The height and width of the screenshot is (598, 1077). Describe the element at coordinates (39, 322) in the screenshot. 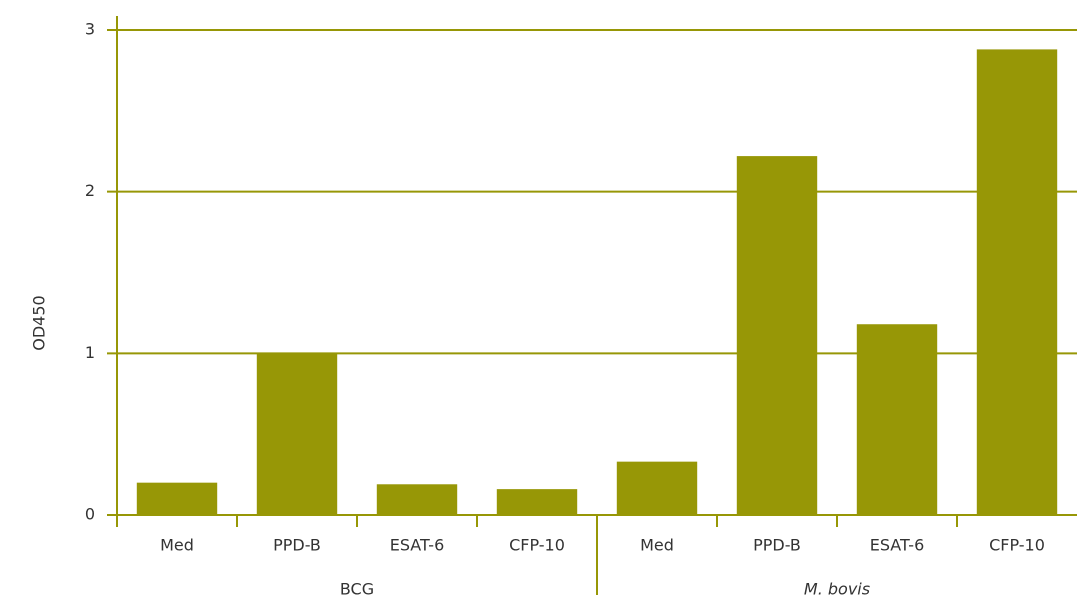

I see `y-axis-label: OD450` at that location.